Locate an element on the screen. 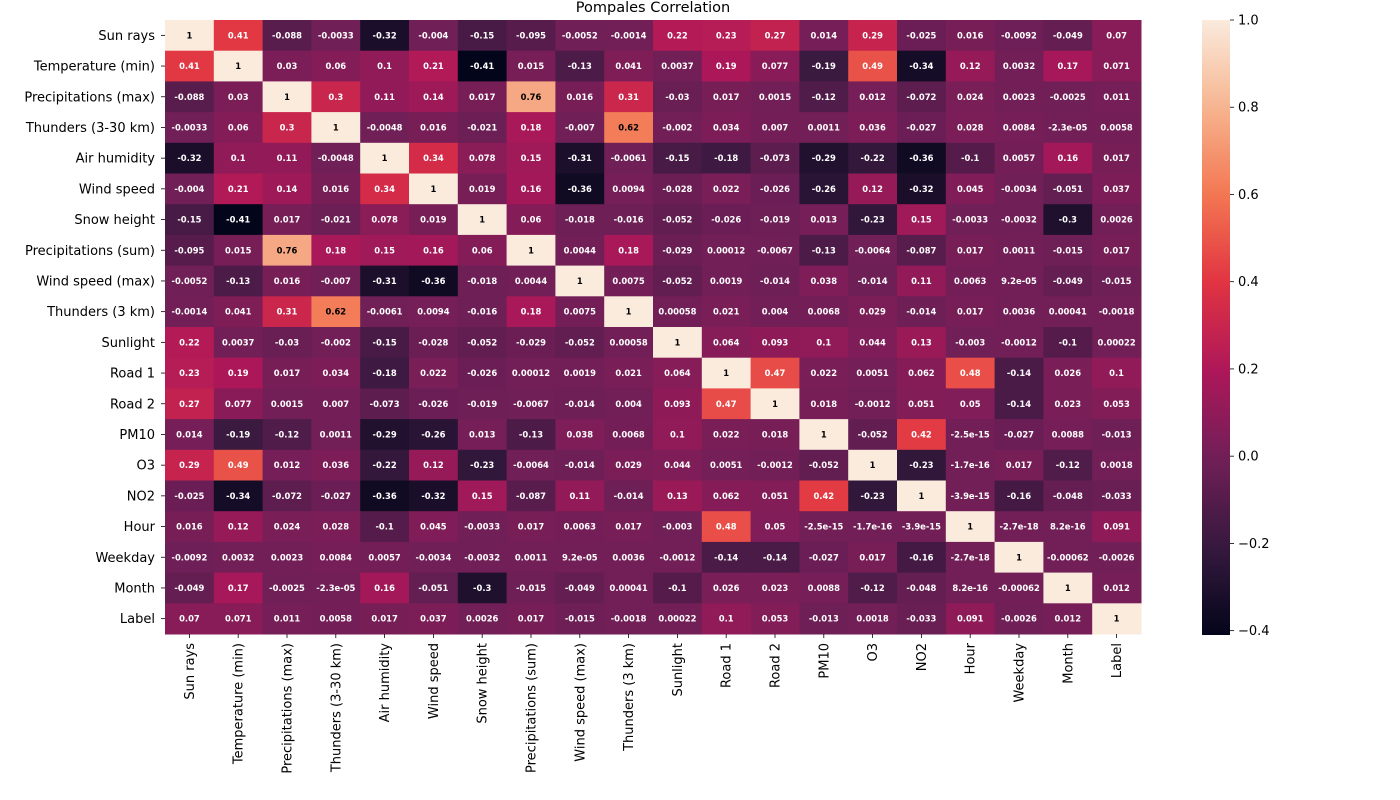  cell-value-label: 8.2e-16 is located at coordinates (1068, 527).